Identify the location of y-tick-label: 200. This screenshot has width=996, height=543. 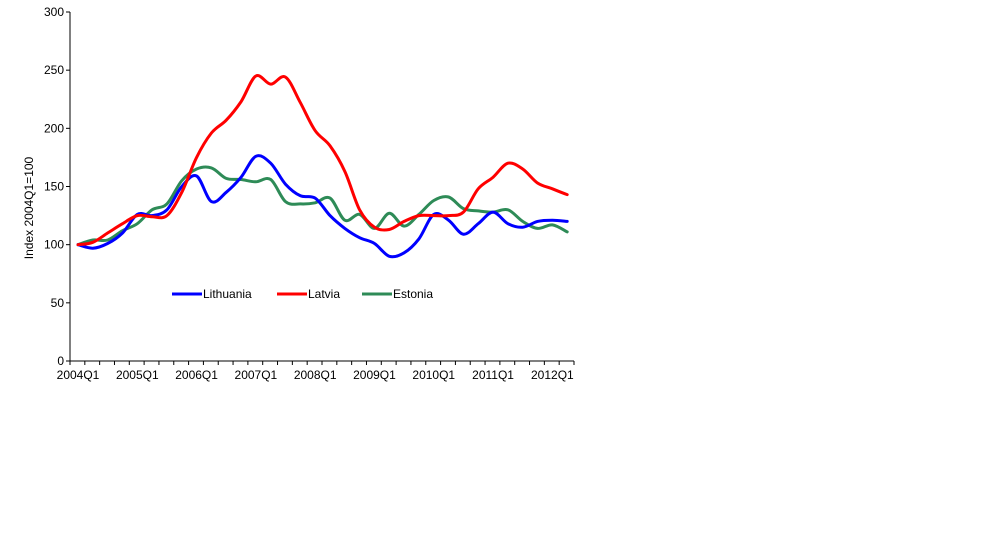
(54, 128).